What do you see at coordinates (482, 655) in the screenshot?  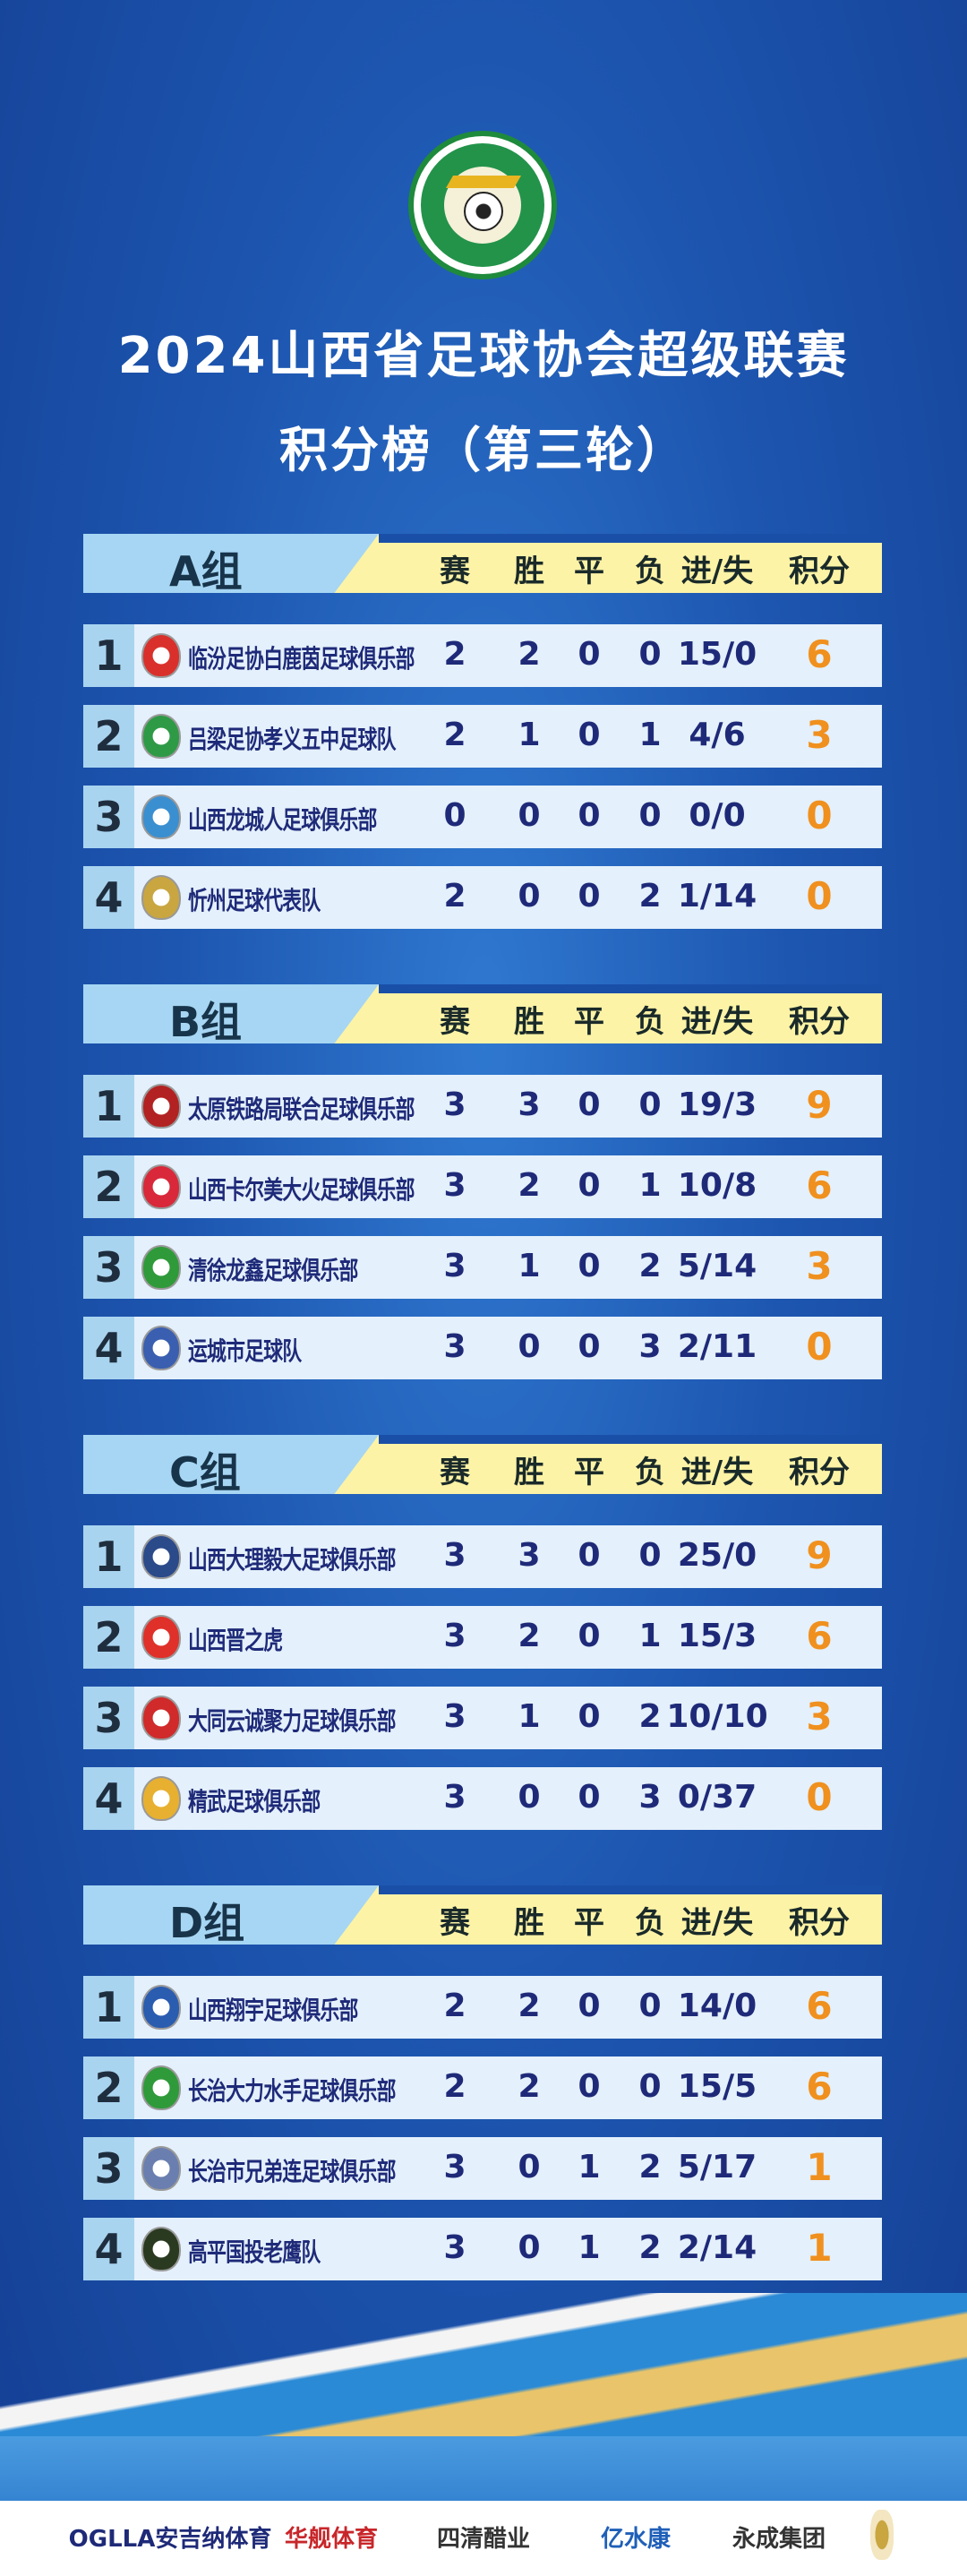 I see `table-row: 1 临汾足协白鹿茵足球俱乐部 2 2 0 0 15/0 6` at bounding box center [482, 655].